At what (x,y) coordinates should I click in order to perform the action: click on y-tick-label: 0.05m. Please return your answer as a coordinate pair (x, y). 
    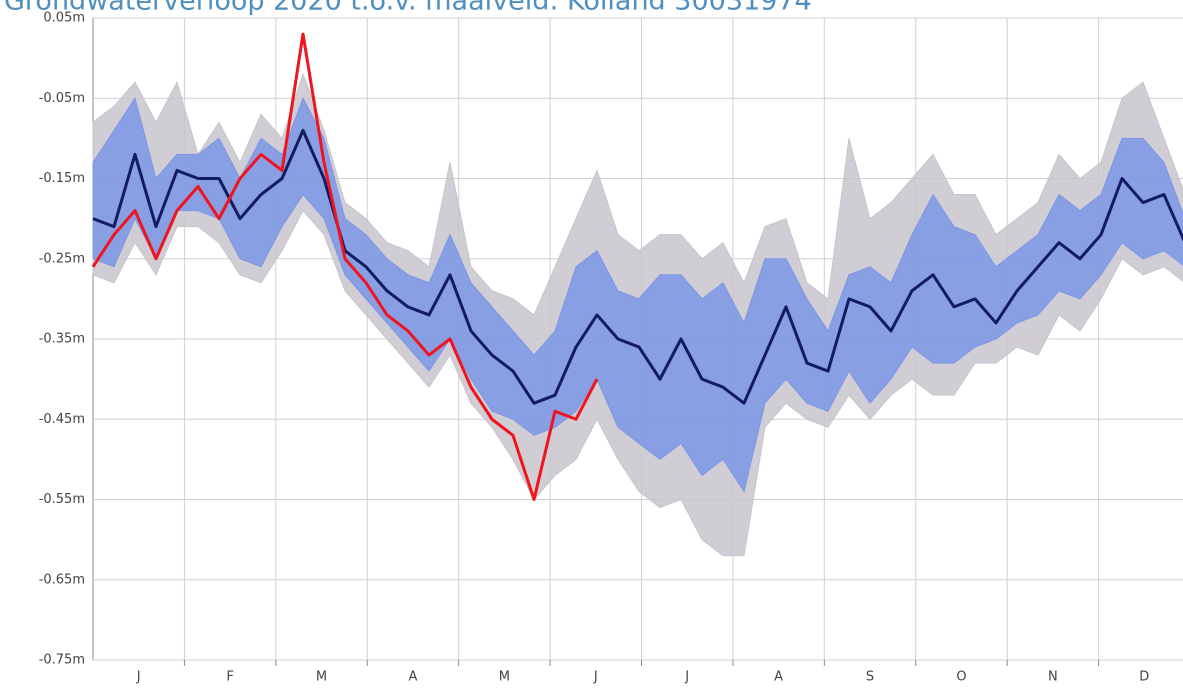
    Looking at the image, I should click on (64, 18).